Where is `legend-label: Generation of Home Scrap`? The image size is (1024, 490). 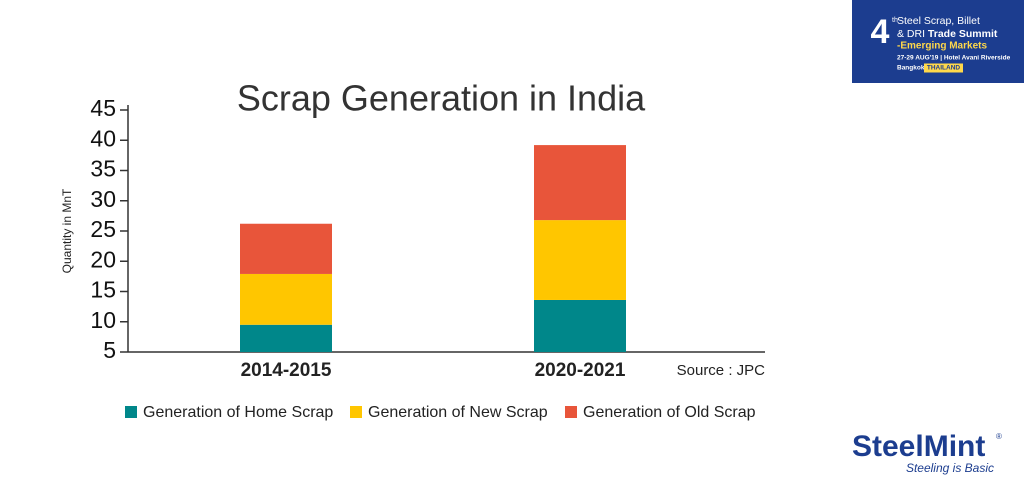 legend-label: Generation of Home Scrap is located at coordinates (238, 412).